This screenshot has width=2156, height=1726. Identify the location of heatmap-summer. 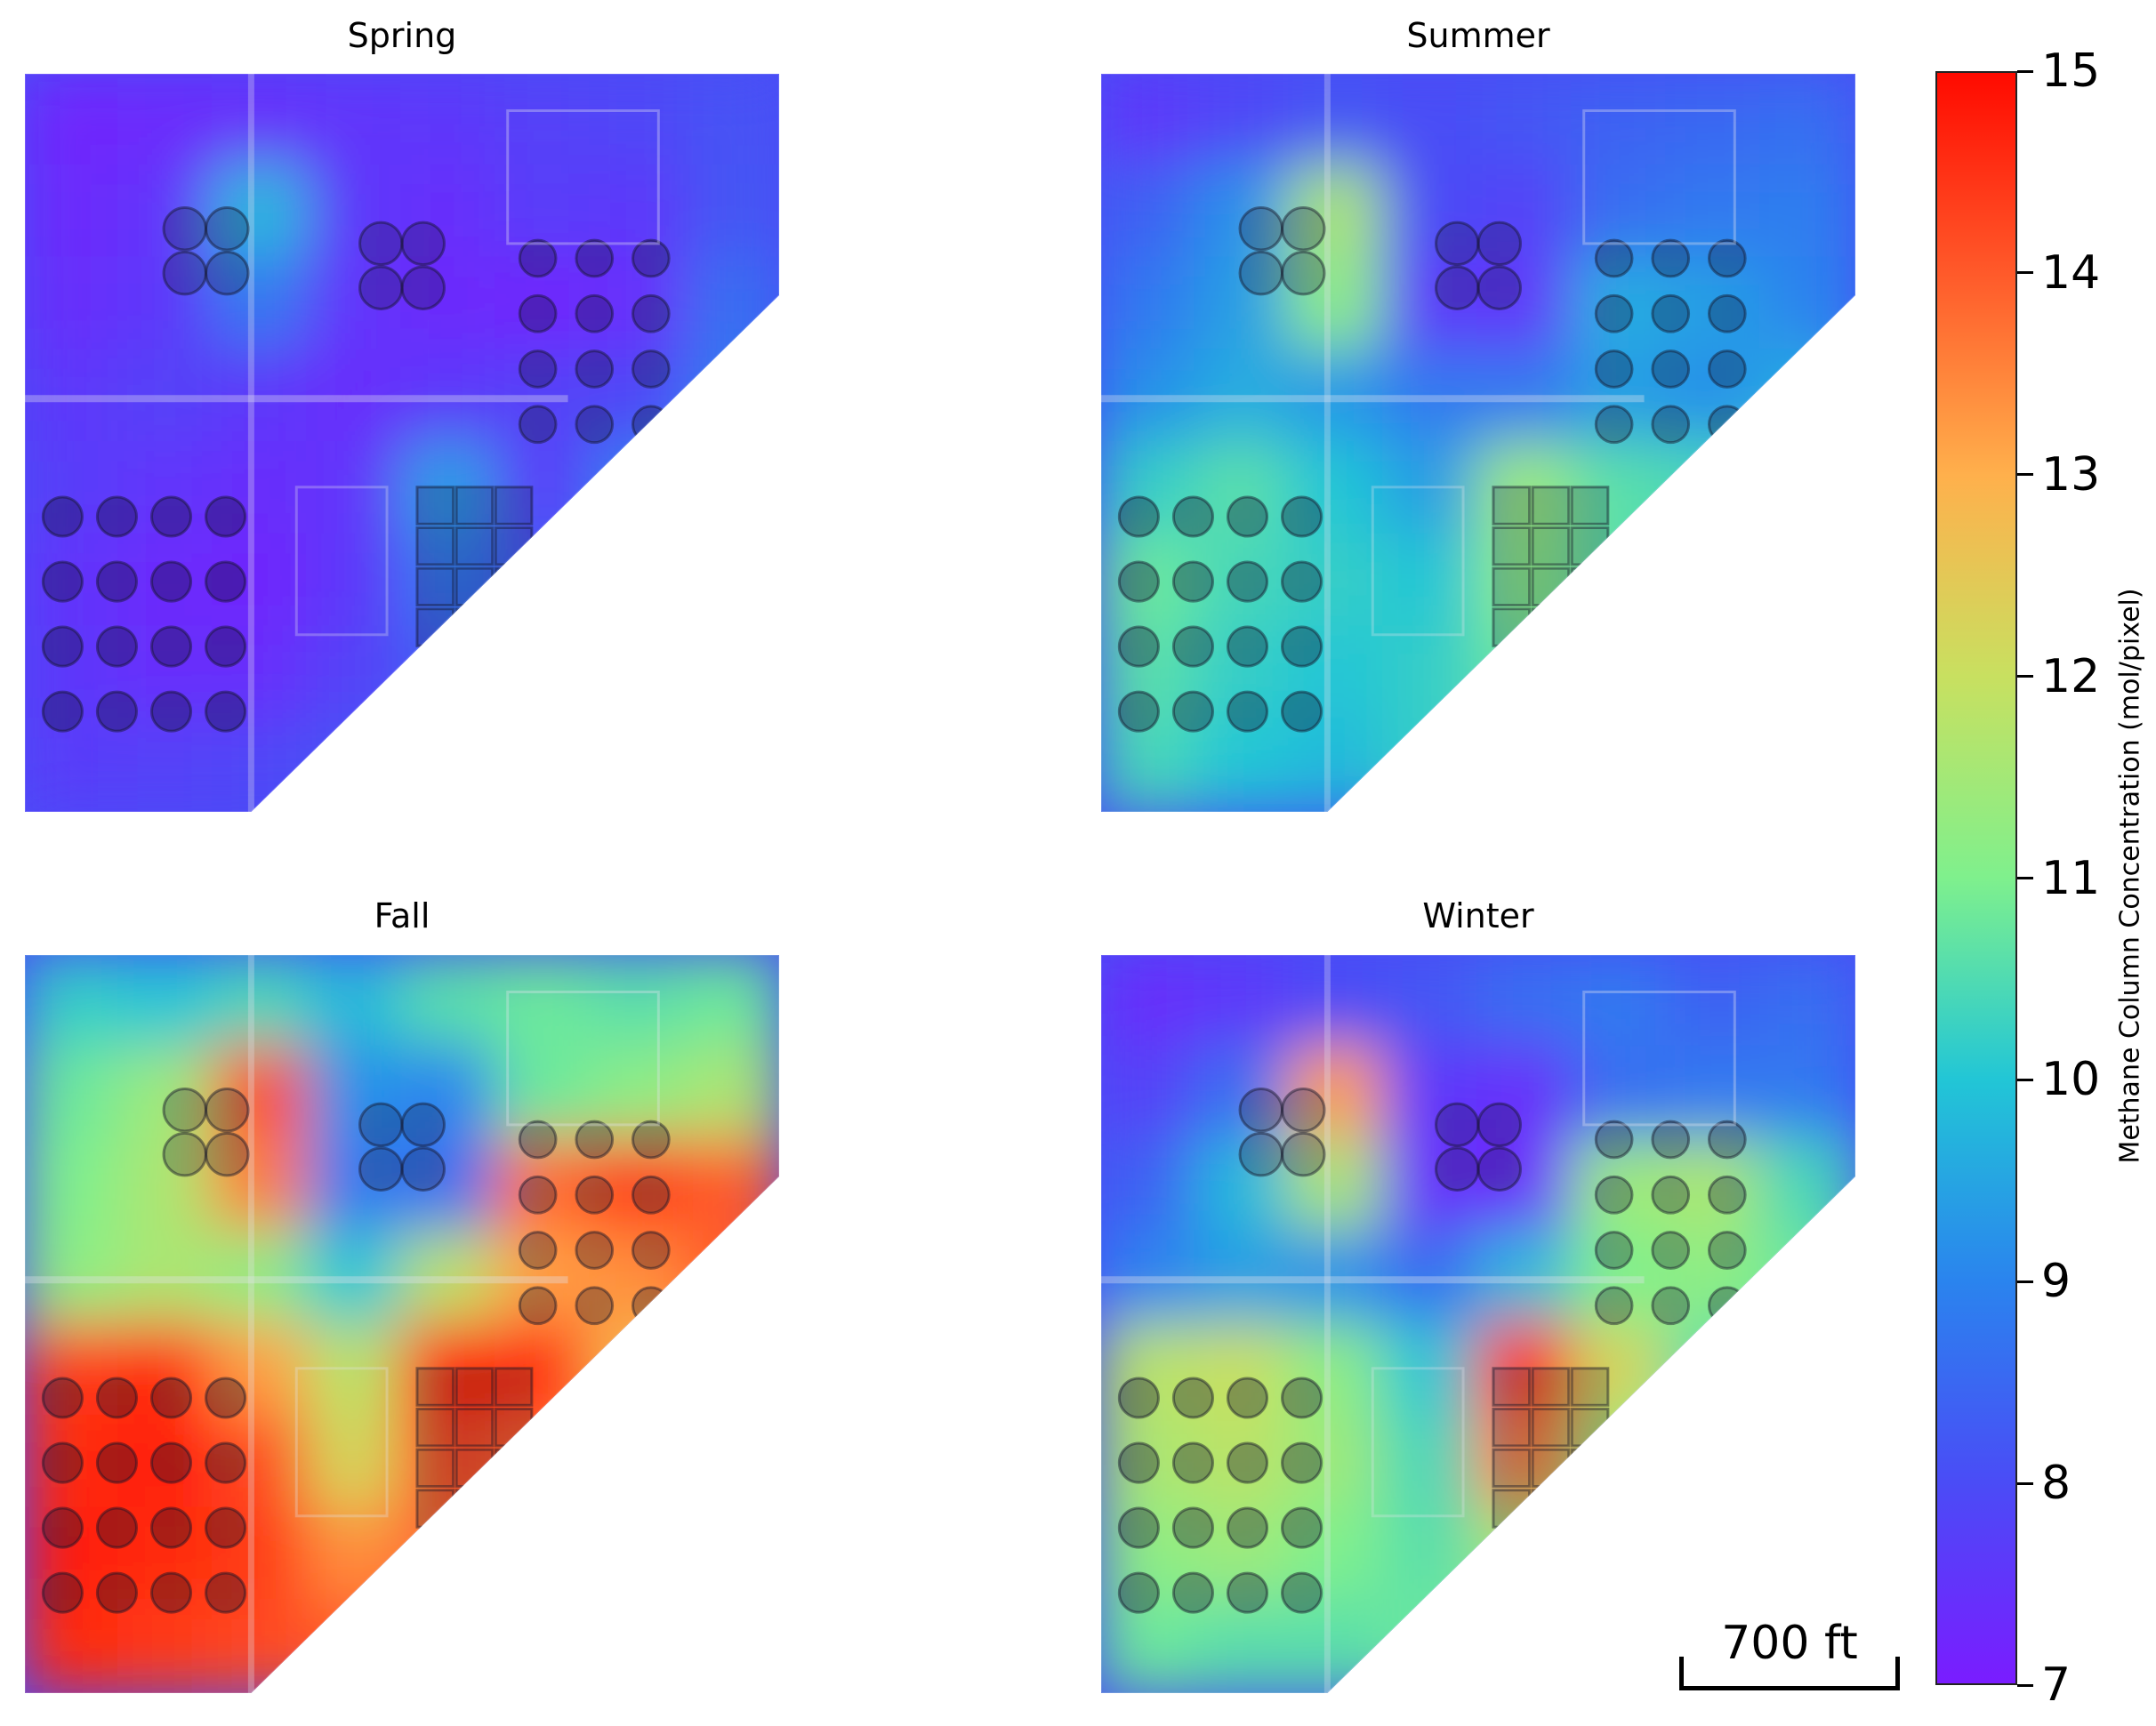
(1478, 443).